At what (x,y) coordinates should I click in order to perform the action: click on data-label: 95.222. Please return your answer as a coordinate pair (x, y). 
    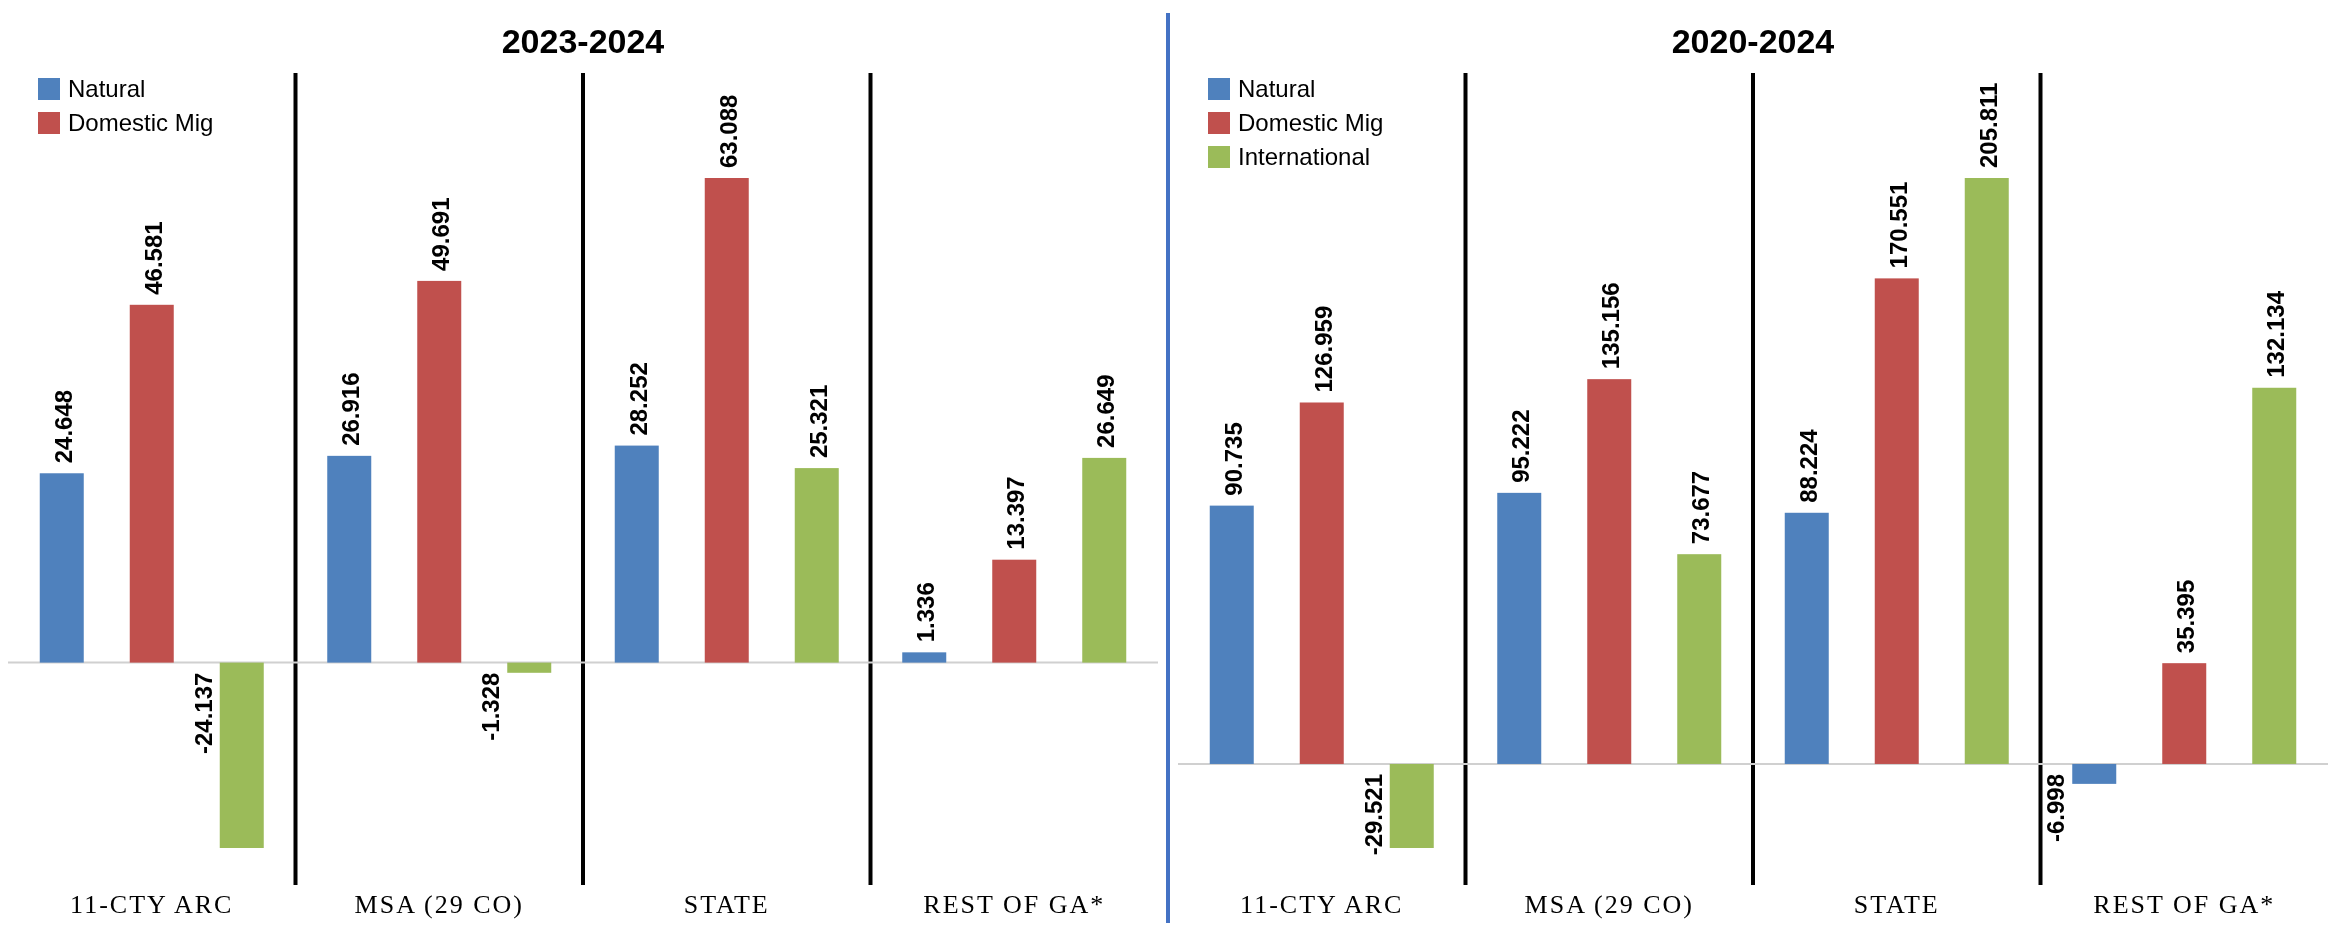
    Looking at the image, I should click on (1521, 446).